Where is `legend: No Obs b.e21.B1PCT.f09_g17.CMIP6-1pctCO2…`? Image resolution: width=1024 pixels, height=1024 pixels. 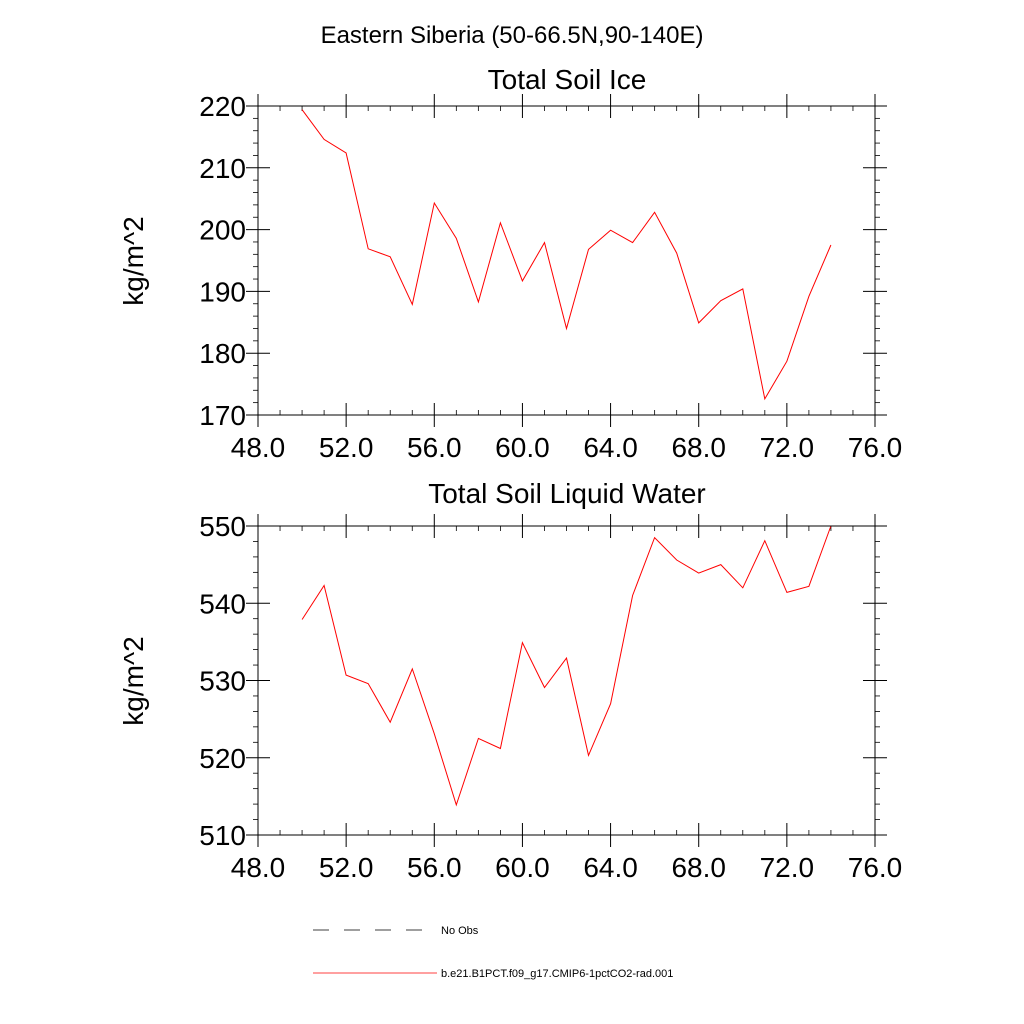
legend: No Obs b.e21.B1PCT.f09_g17.CMIP6-1pctCO2… is located at coordinates (493, 952).